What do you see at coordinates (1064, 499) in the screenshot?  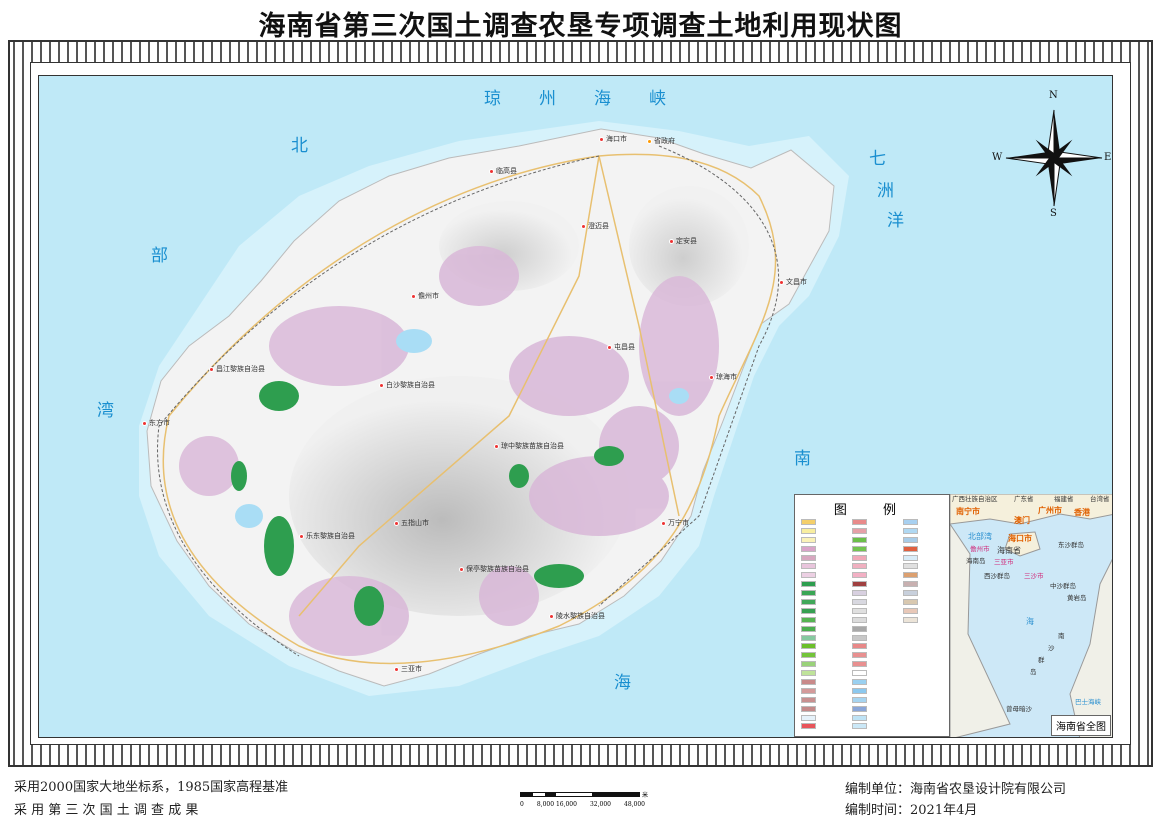 I see `inset-label: 福建省` at bounding box center [1064, 499].